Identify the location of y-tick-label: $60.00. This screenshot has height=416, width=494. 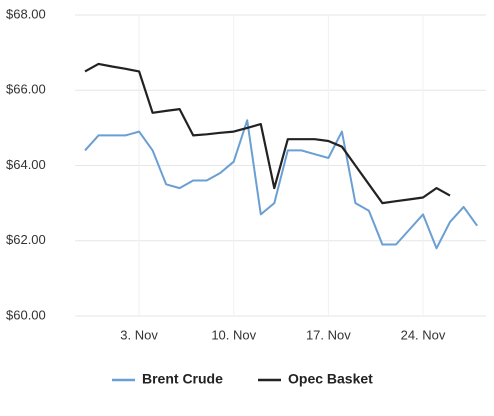
(26, 314).